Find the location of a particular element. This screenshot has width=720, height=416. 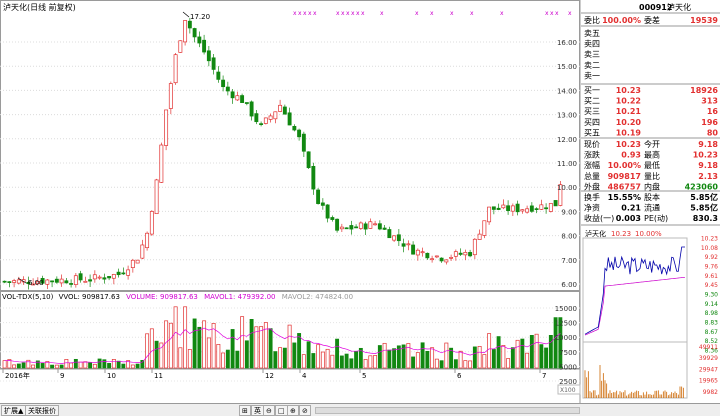

stat-value: 5.85亿 is located at coordinates (704, 197).